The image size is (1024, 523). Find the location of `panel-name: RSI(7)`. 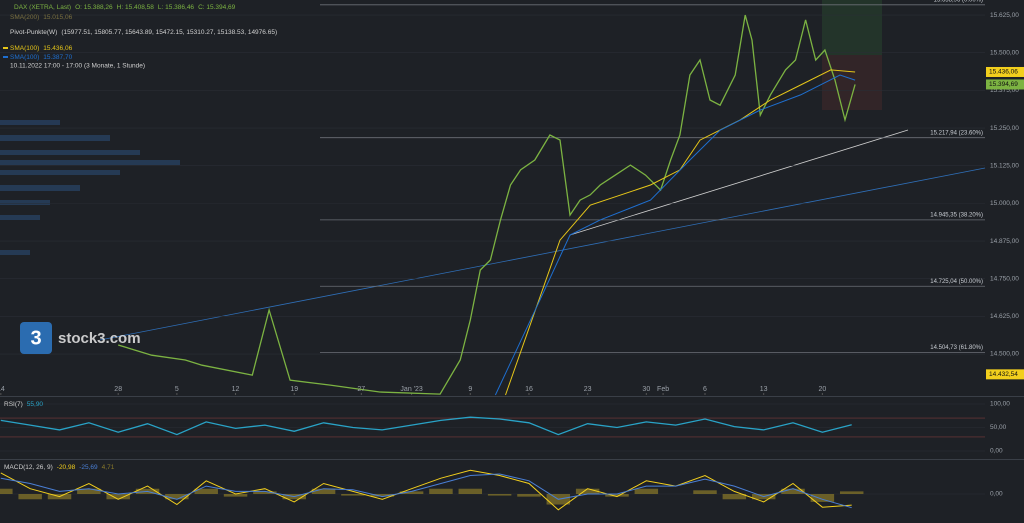

panel-name: RSI(7) is located at coordinates (13, 404).